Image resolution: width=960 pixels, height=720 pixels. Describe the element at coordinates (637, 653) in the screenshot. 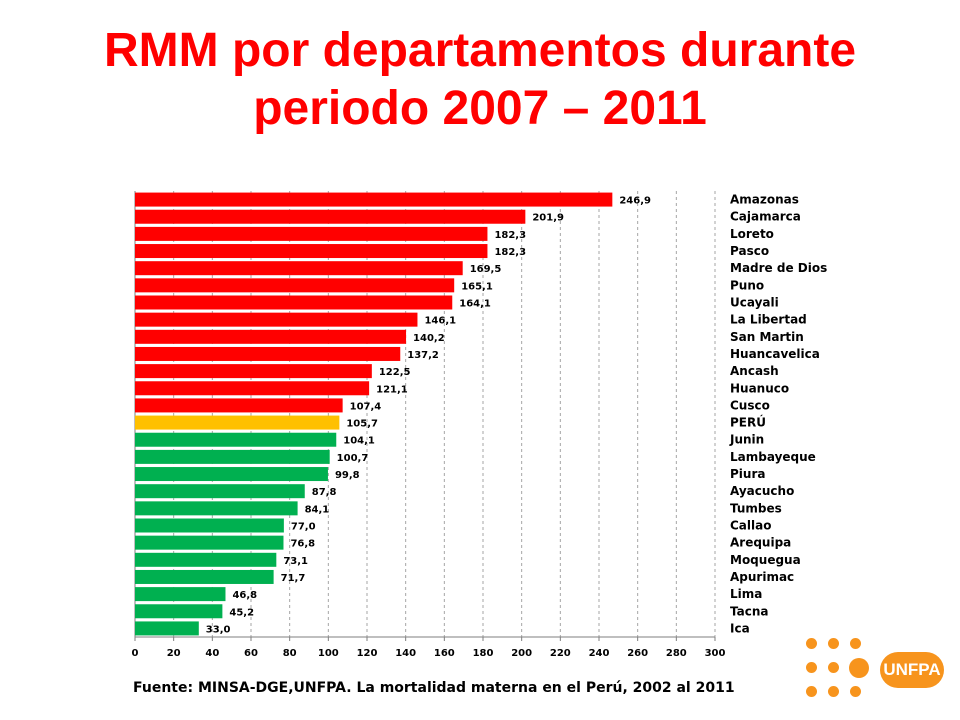

I see `x-tick-label: 260` at that location.